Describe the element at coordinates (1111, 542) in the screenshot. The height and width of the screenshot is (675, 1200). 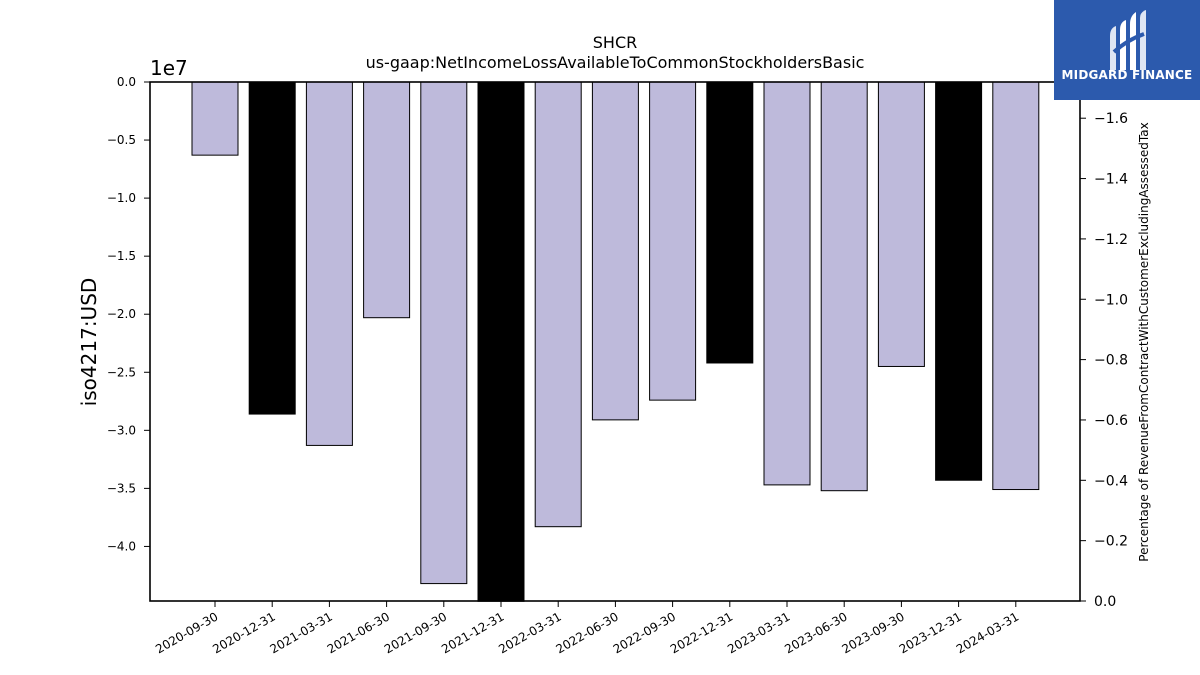
I see `y2-tick-label: −0.2` at that location.